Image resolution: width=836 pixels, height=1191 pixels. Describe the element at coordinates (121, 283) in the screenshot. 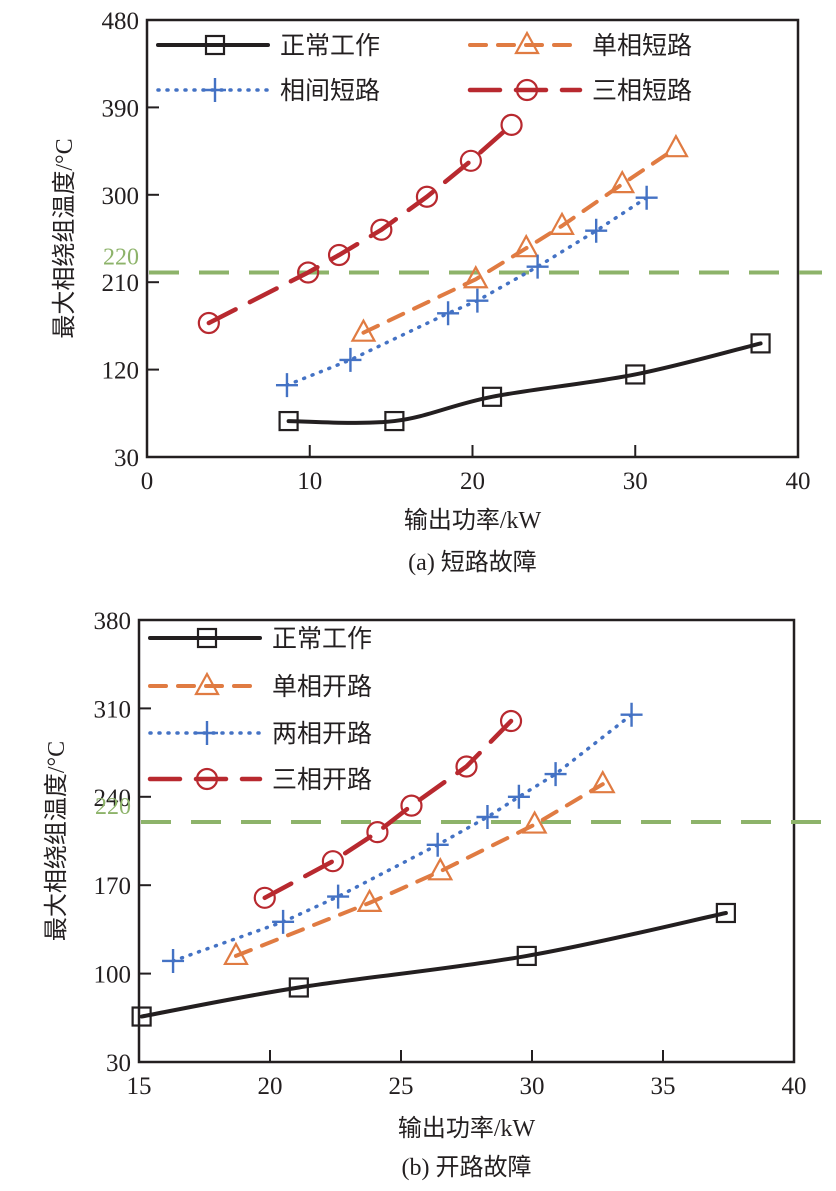

I see `y-tick-label: 210` at that location.